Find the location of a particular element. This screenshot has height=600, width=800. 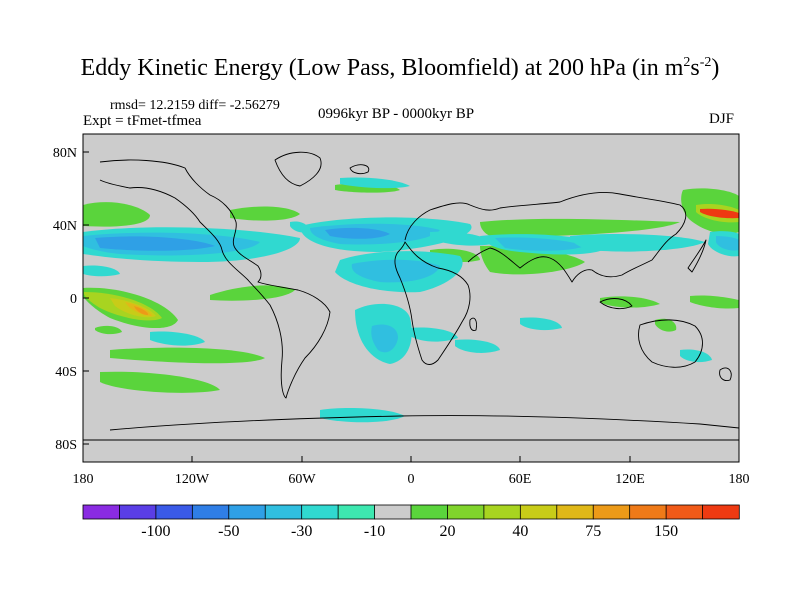

lon-tick-0: 0 is located at coordinates (411, 479).